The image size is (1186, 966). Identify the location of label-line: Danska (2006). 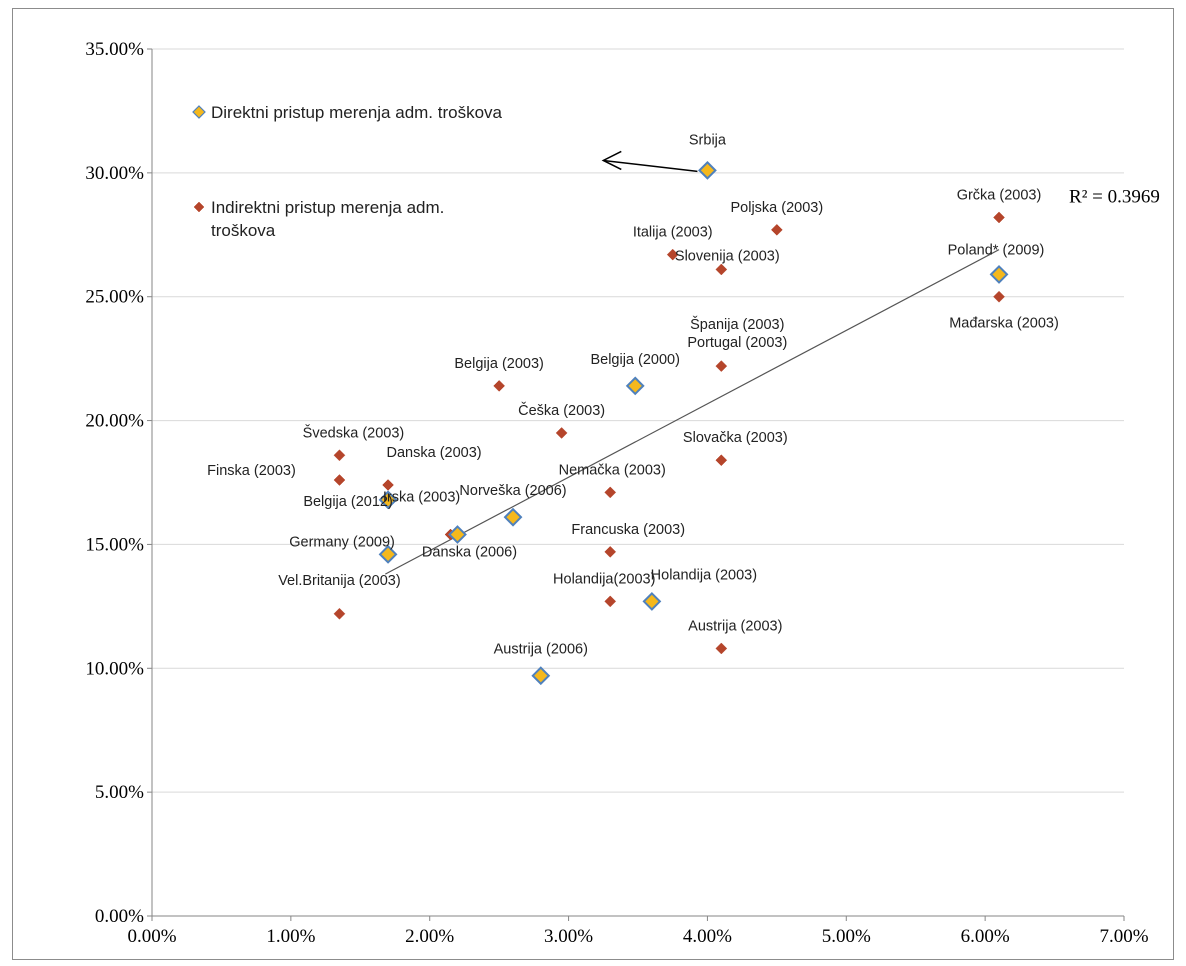
(469, 553).